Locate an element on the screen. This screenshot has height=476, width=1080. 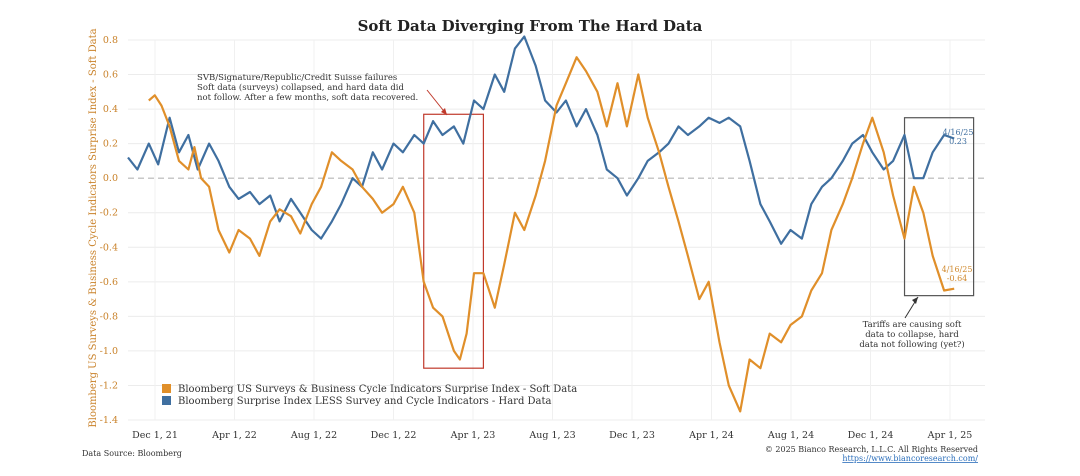
chart-title: Soft Data Diverging From The Hard Data is located at coordinates (530, 26).